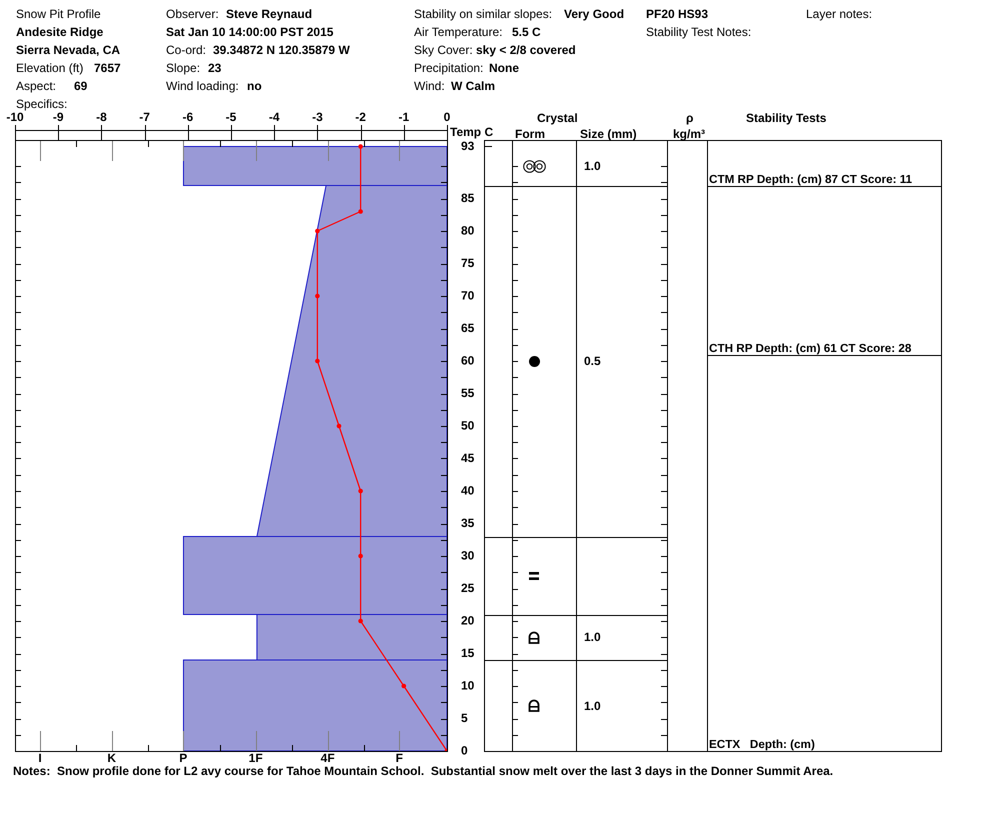  What do you see at coordinates (690, 118) in the screenshot?
I see `text: ρ` at bounding box center [690, 118].